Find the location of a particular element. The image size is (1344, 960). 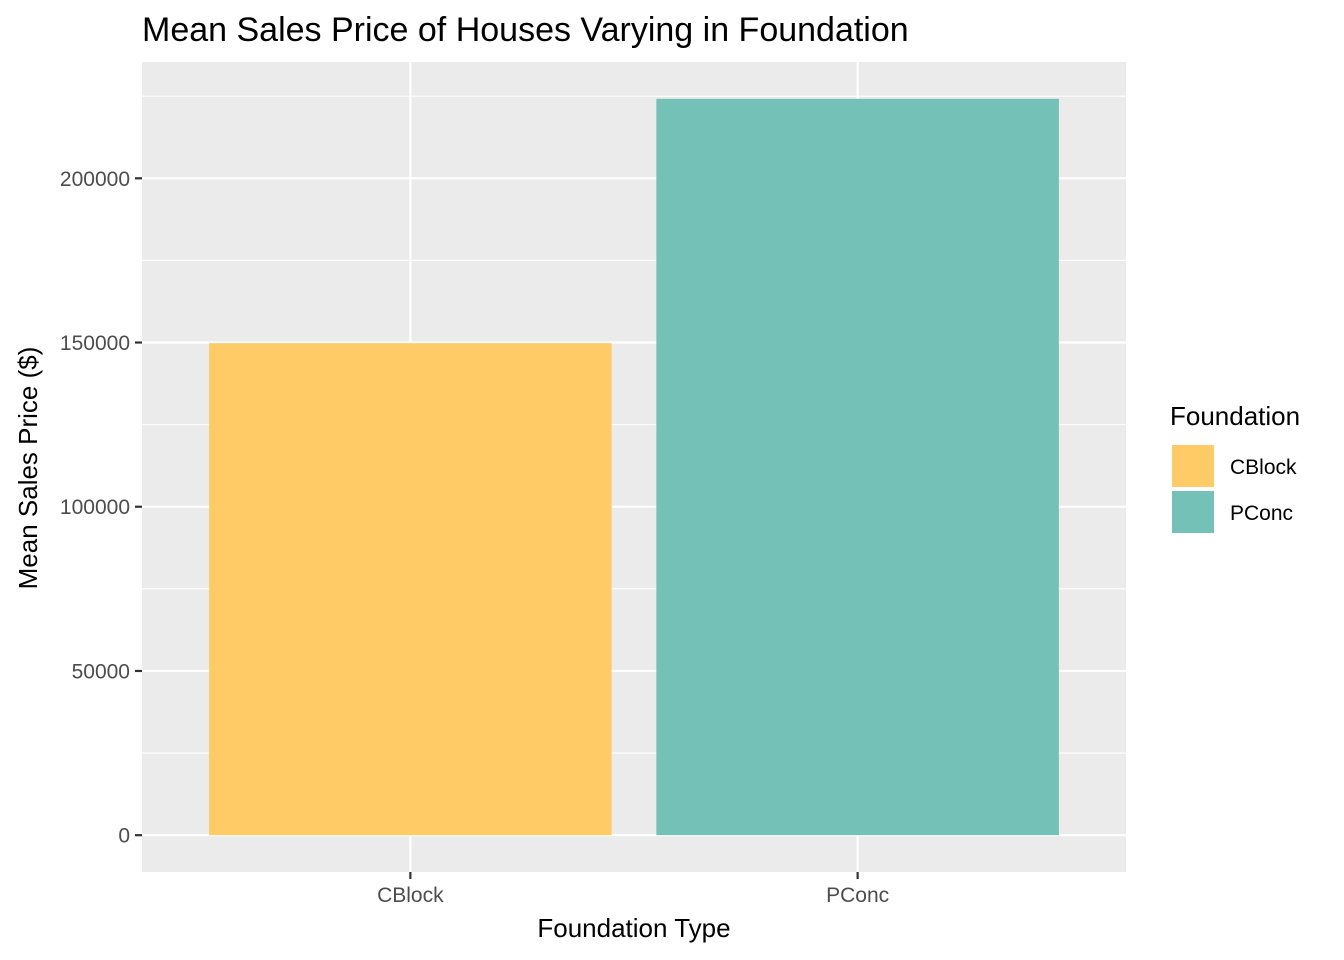

y-axis: 0 50000 100000 150000 200000 is located at coordinates (101, 508).